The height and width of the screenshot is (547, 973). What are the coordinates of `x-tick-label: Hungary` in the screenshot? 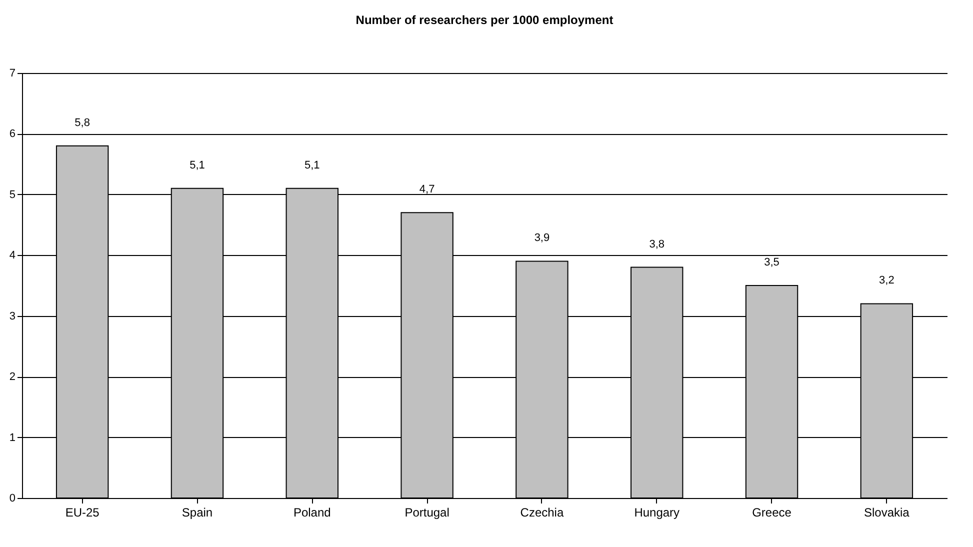 It's located at (657, 513).